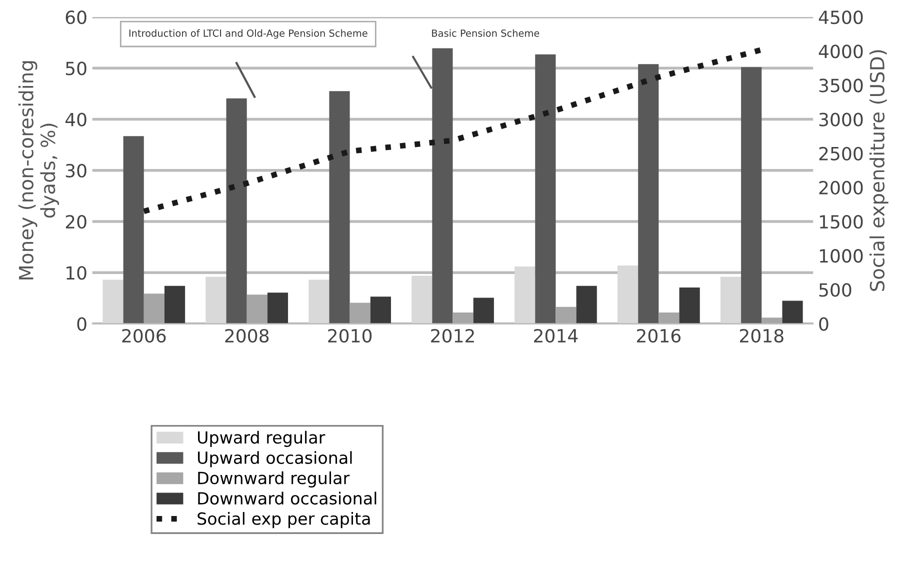 The image size is (924, 568). I want to click on y-axis-title: Money (non-coresiding dyads, %), so click(39, 170).